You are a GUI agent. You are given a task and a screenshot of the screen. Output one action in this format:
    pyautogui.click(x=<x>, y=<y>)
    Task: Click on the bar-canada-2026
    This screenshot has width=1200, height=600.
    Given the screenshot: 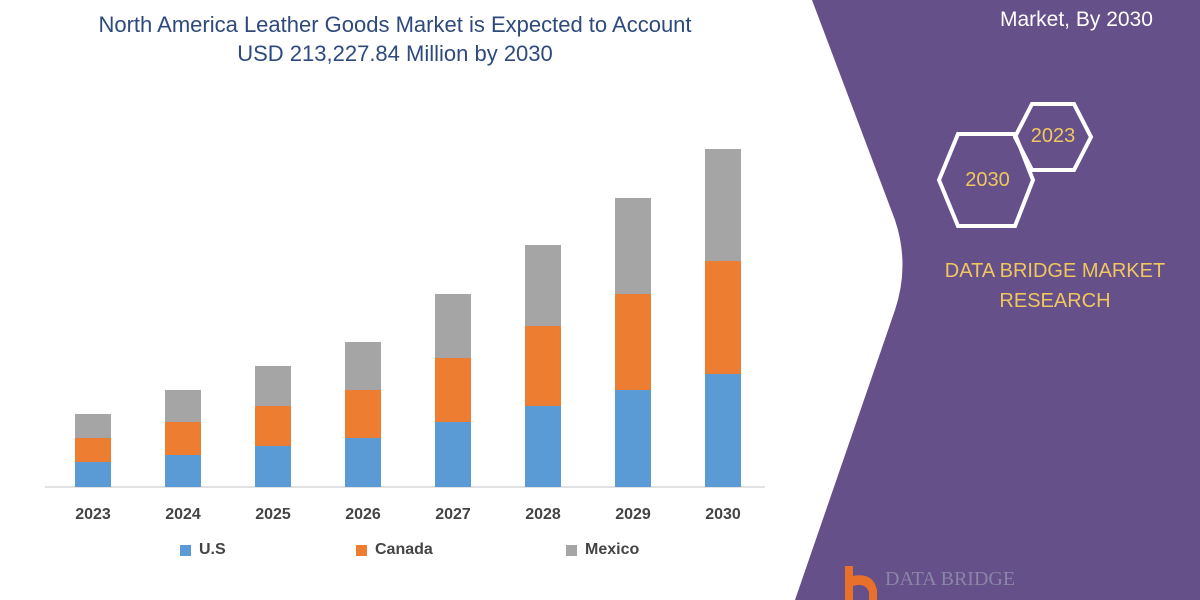 What is the action you would take?
    pyautogui.click(x=363, y=414)
    